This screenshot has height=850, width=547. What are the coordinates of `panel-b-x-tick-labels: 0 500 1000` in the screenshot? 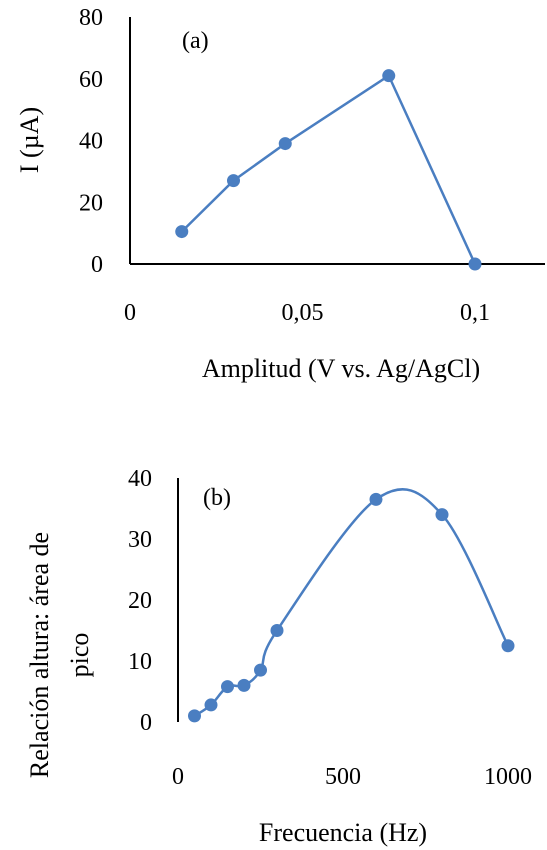 It's located at (352, 777).